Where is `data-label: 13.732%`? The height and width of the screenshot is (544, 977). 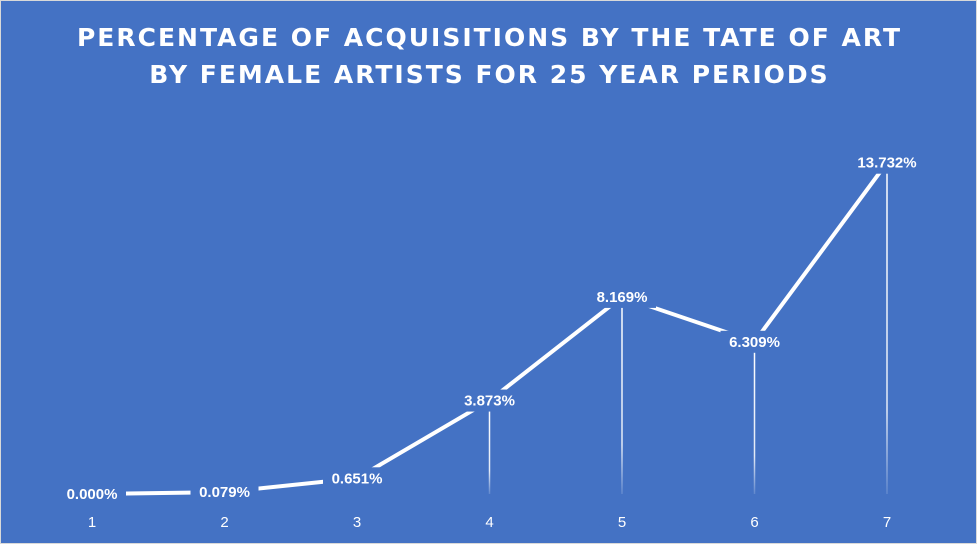
data-label: 13.732% is located at coordinates (886, 163).